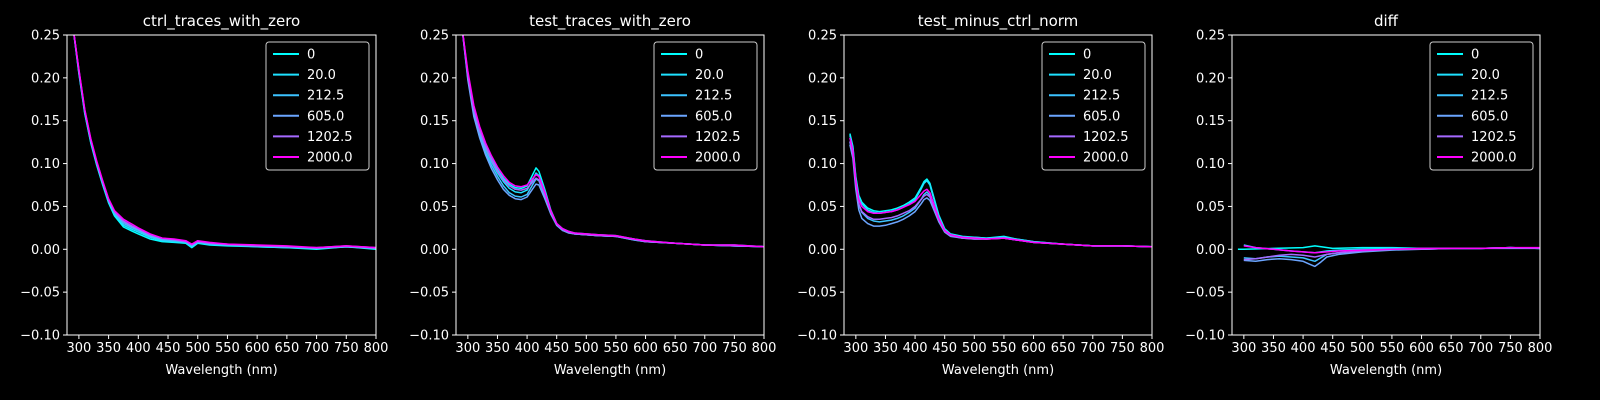 Image resolution: width=1600 pixels, height=400 pixels. What do you see at coordinates (221, 21) in the screenshot?
I see `chart-title: ctrl_traces_with_zero` at bounding box center [221, 21].